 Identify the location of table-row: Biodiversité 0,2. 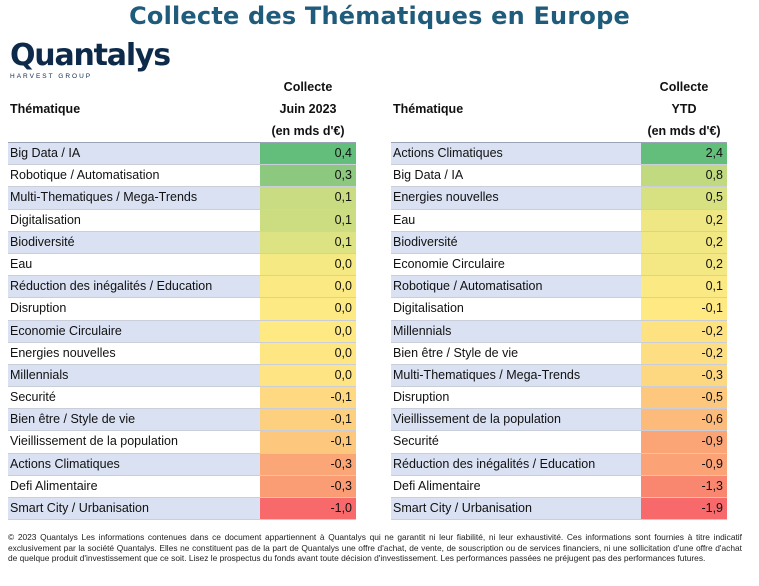
(559, 242).